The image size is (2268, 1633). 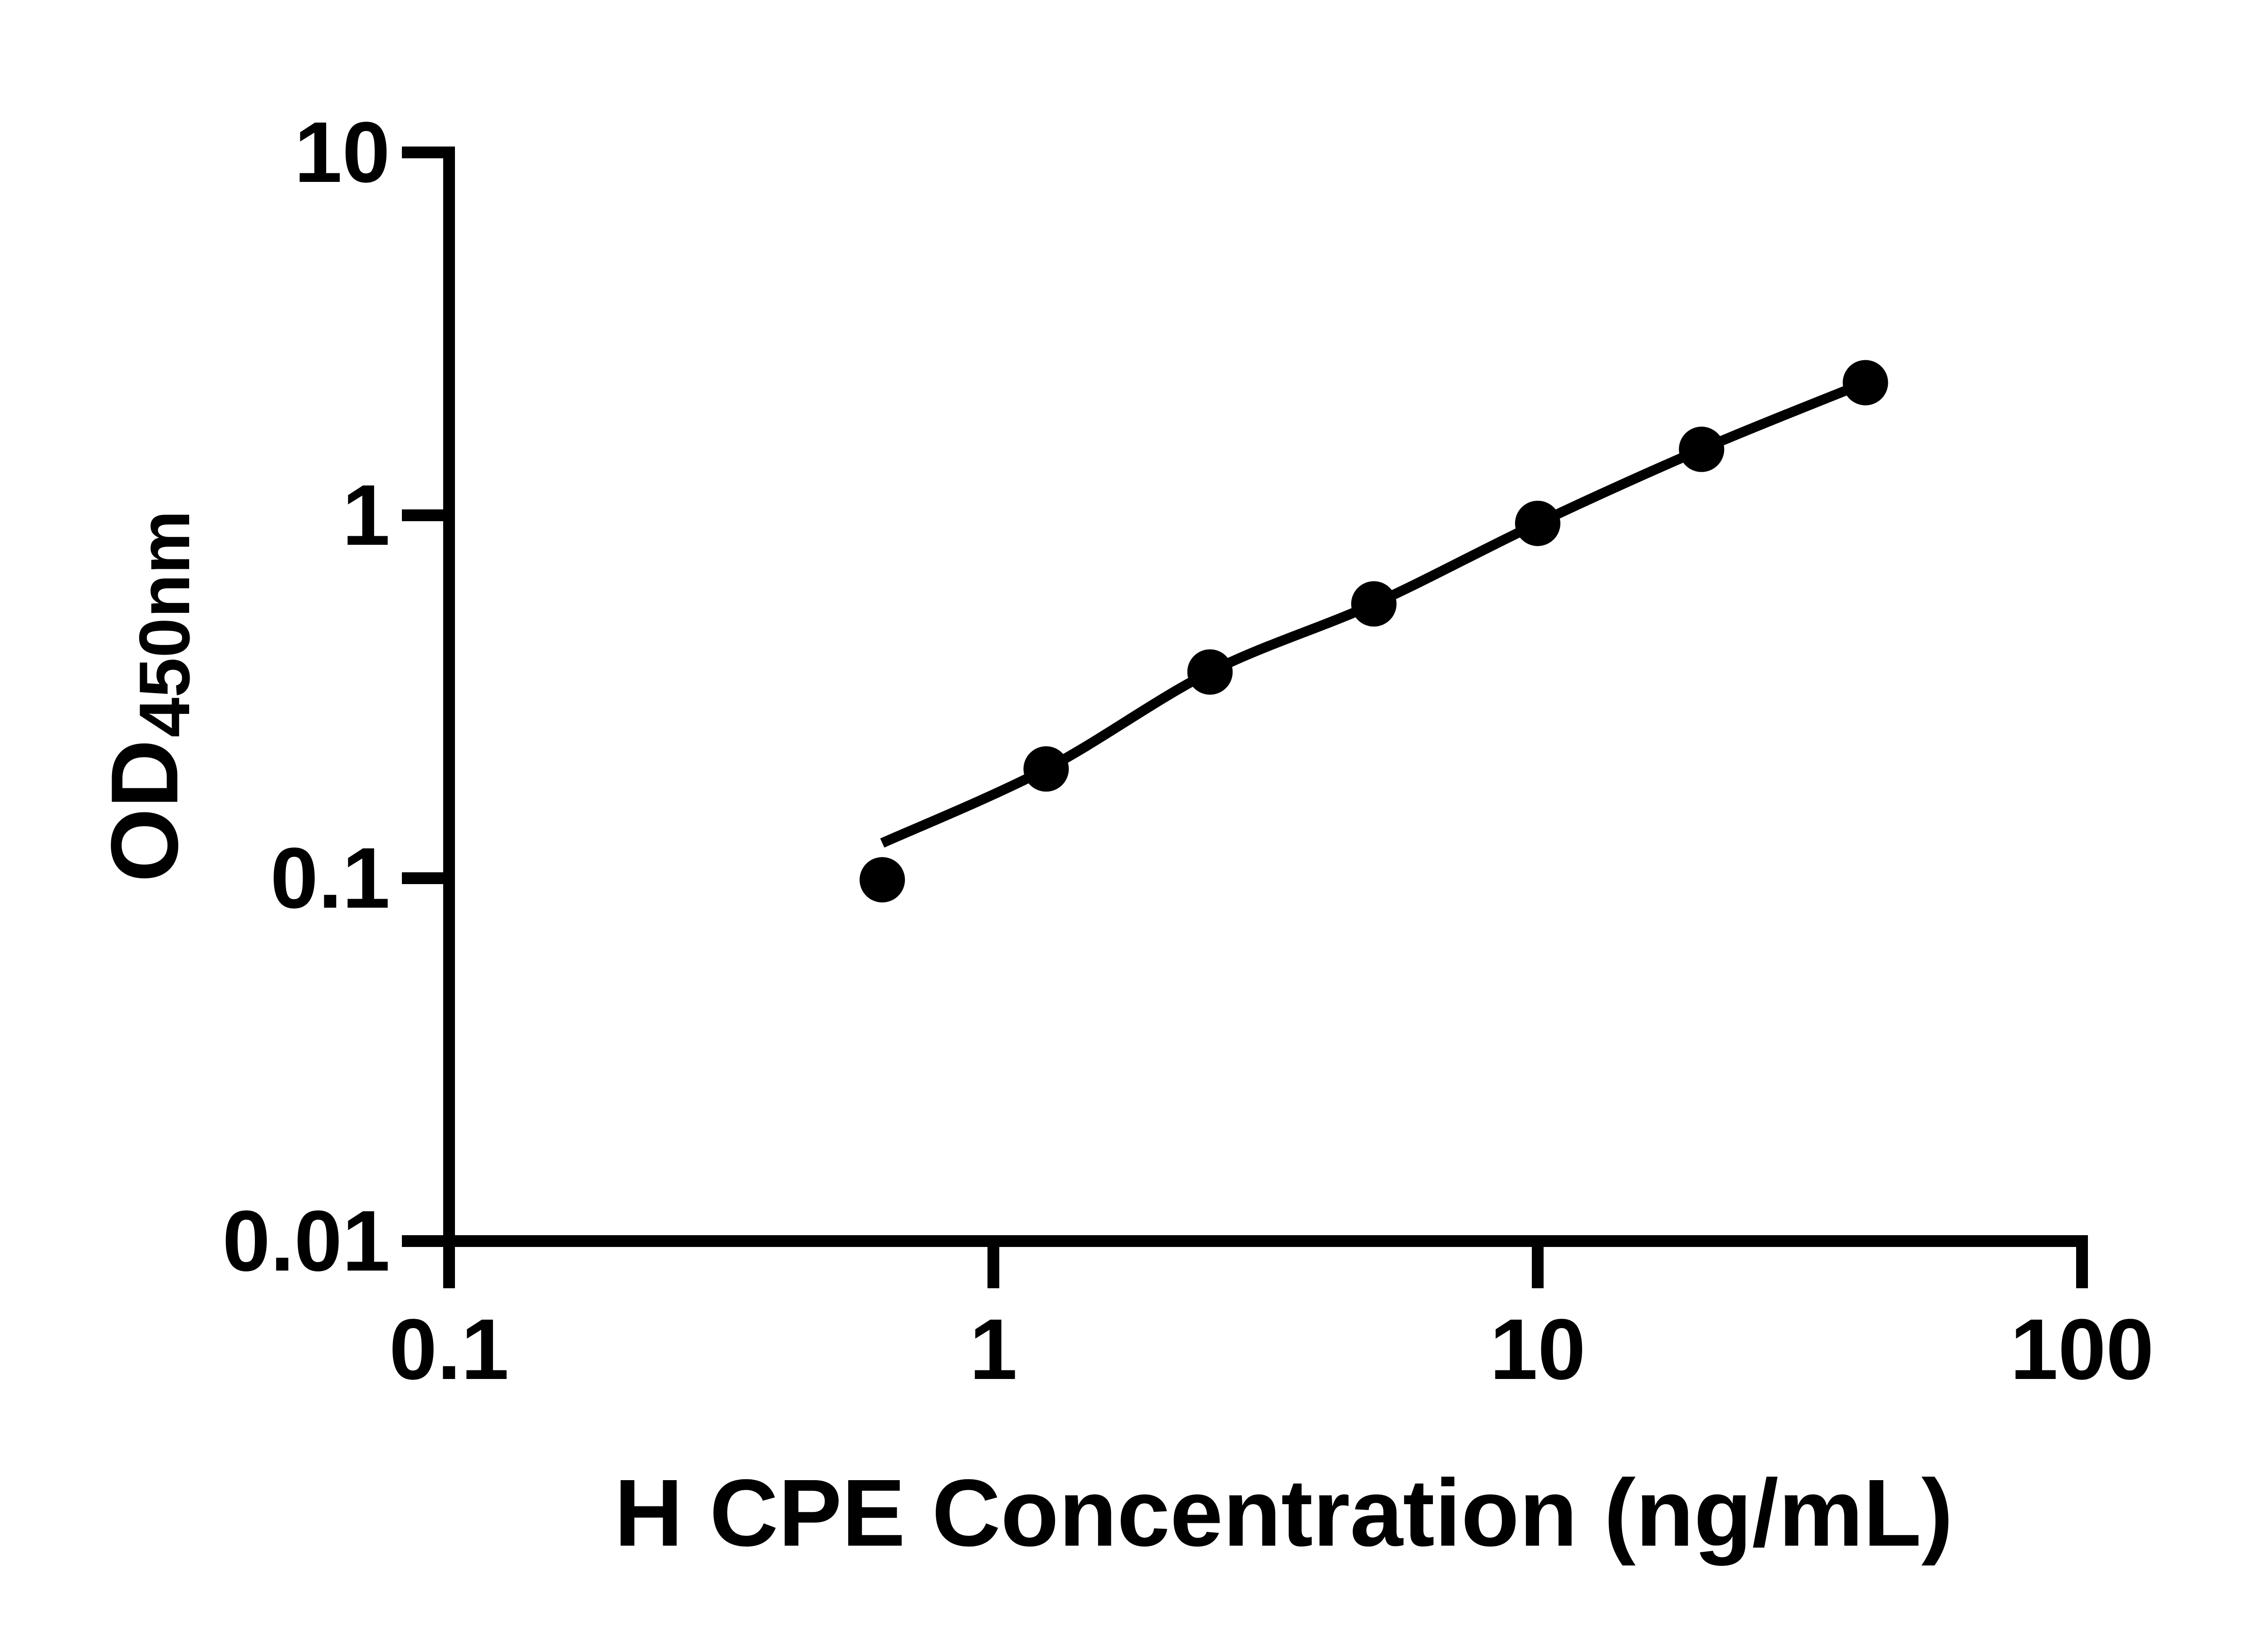 What do you see at coordinates (366, 515) in the screenshot?
I see `y-tick-label: 1` at bounding box center [366, 515].